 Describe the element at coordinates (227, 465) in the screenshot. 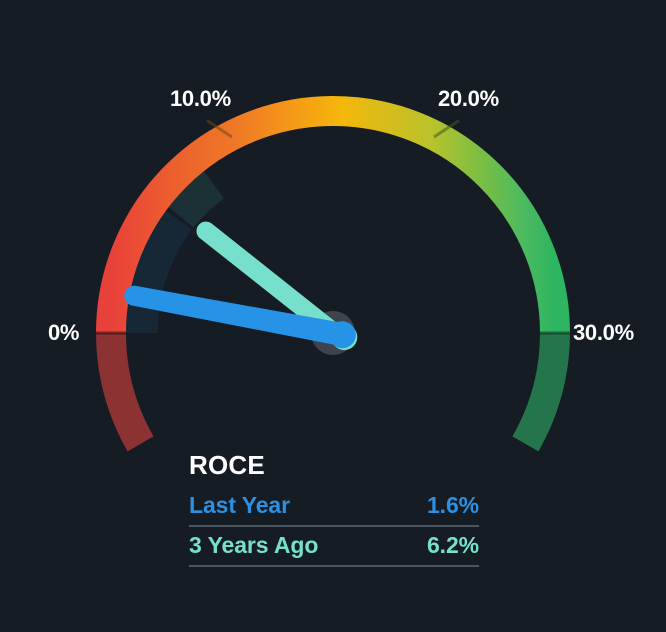

I see `legend-title: ROCE` at that location.